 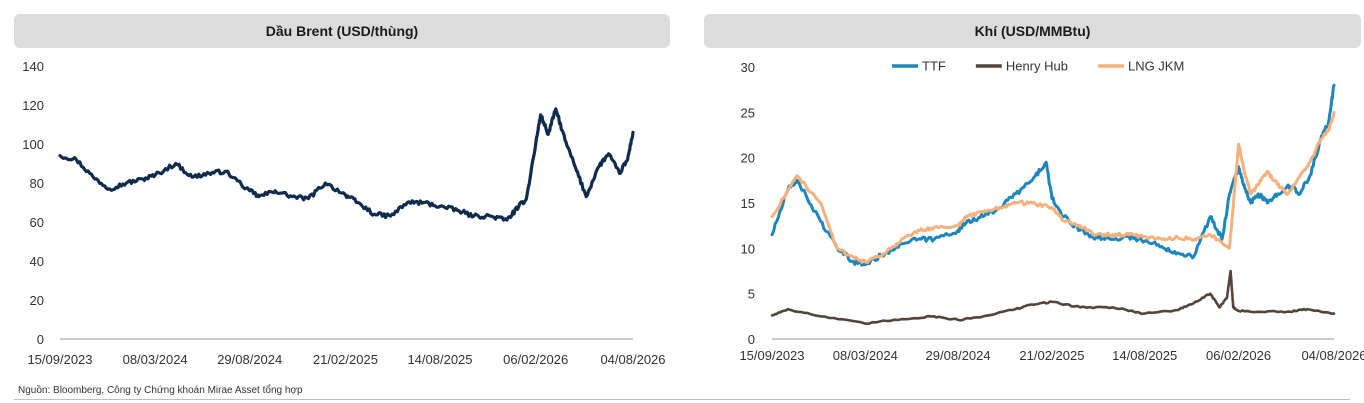 I want to click on series-line-henry-hub, so click(x=1053, y=297).